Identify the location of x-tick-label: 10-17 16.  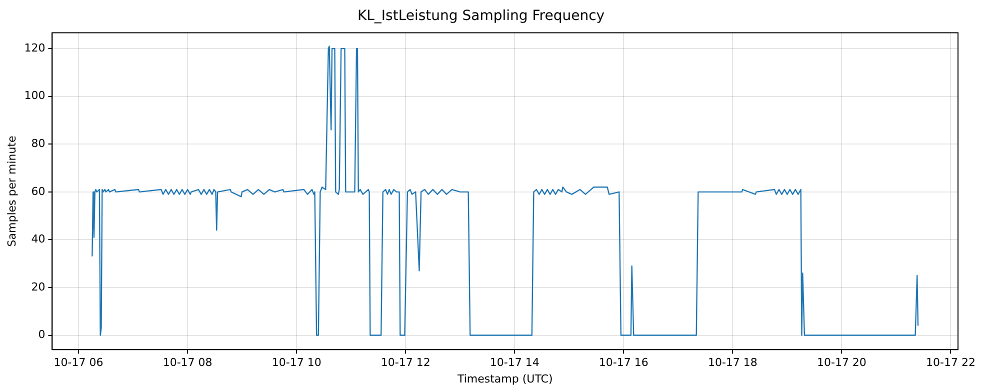
(623, 363).